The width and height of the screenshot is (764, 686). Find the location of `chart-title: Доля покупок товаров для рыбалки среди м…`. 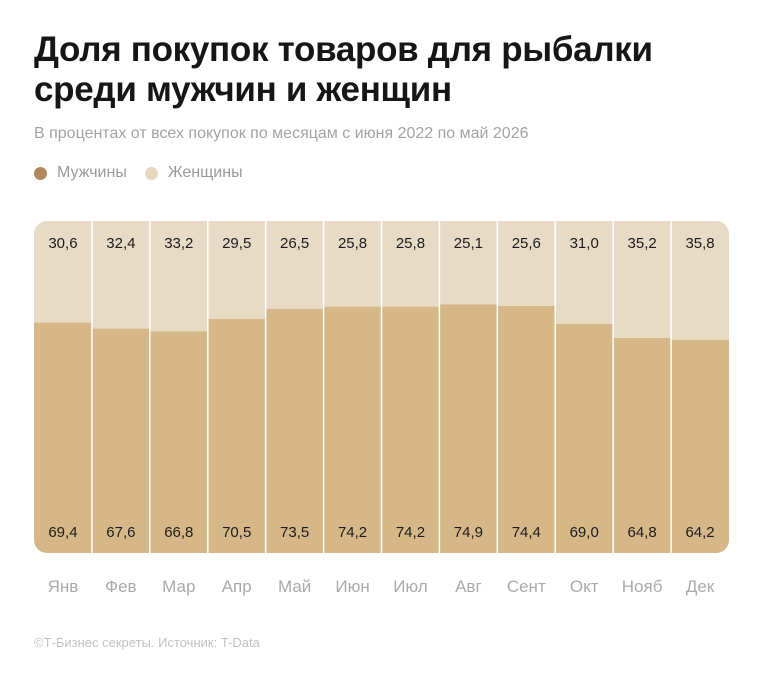

chart-title: Доля покупок товаров для рыбалки среди м… is located at coordinates (343, 69).